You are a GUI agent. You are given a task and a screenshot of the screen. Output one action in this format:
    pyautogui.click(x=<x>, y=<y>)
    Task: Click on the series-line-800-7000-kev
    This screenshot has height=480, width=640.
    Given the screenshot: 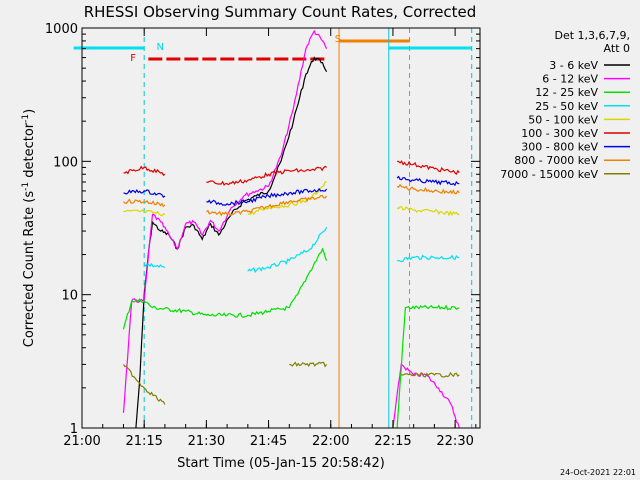 What is the action you would take?
    pyautogui.click(x=291, y=200)
    